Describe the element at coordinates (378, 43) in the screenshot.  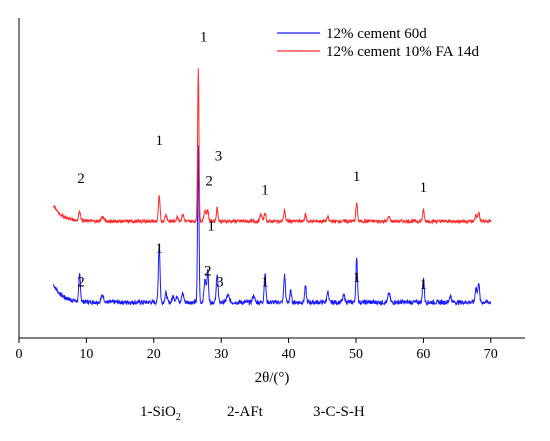
I see `legend: 12% cement 60d 12% cement 10% FA 14d` at that location.